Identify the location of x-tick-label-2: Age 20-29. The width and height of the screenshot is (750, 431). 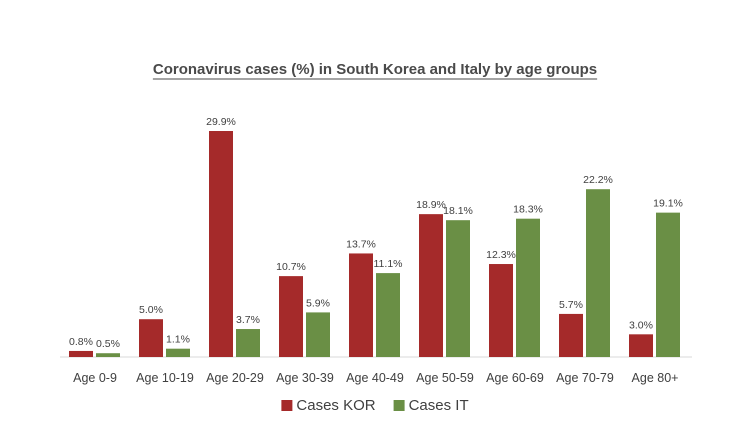
(235, 378).